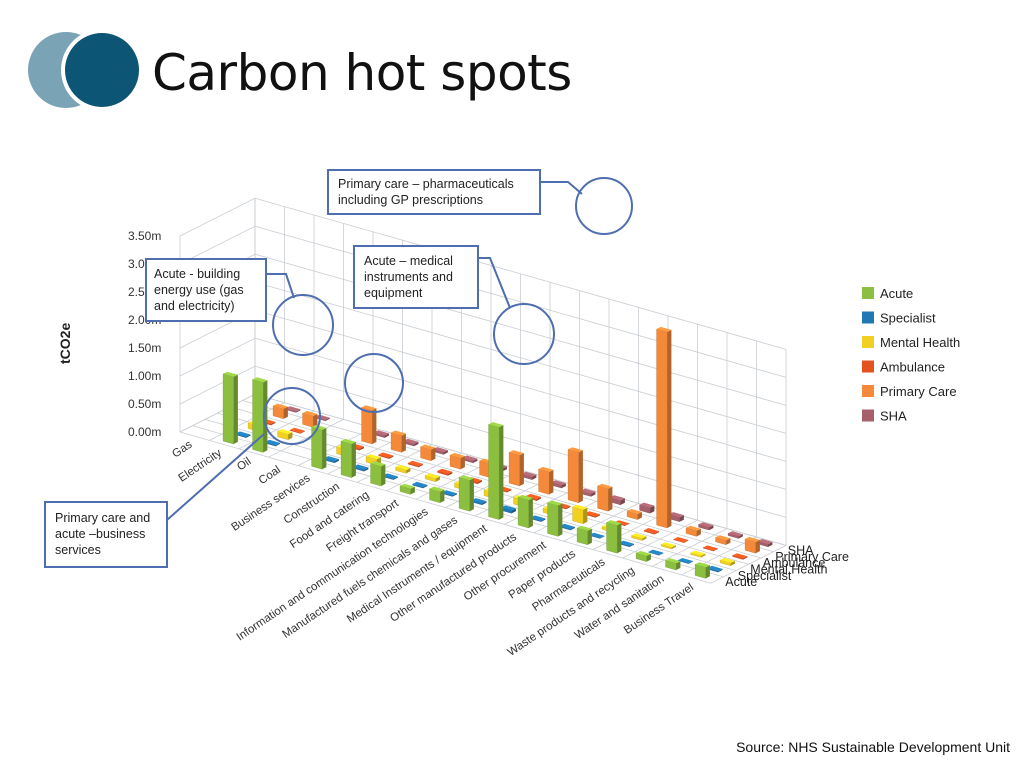  Describe the element at coordinates (656, 552) in the screenshot. I see `bar-specialist-waste-products-and-recycling` at that location.